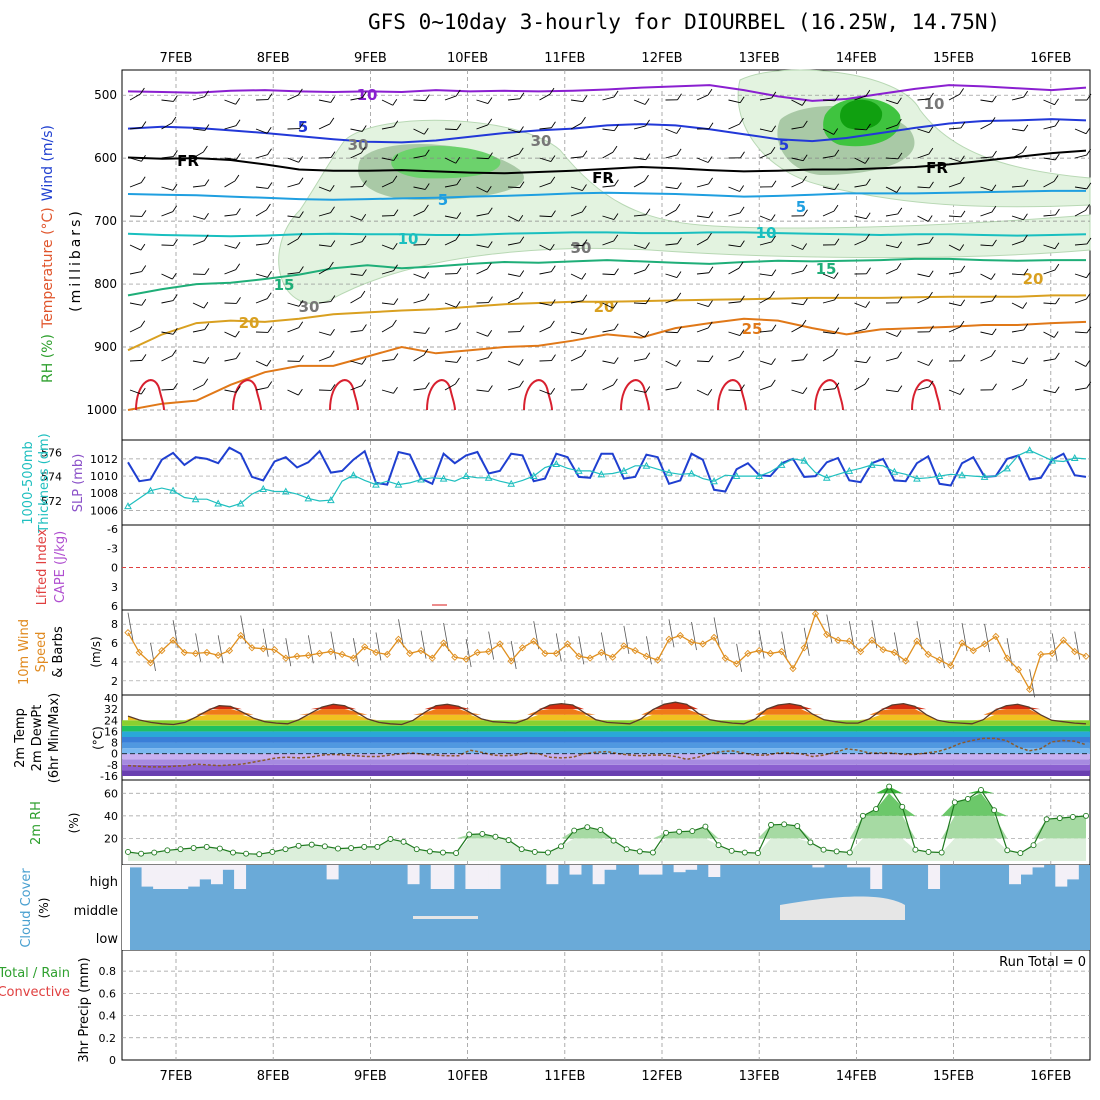 This screenshot has height=1100, width=1100. Describe the element at coordinates (84, 1009) in the screenshot. I see `precip-axis-label: 3hr Precip (mm)` at that location.